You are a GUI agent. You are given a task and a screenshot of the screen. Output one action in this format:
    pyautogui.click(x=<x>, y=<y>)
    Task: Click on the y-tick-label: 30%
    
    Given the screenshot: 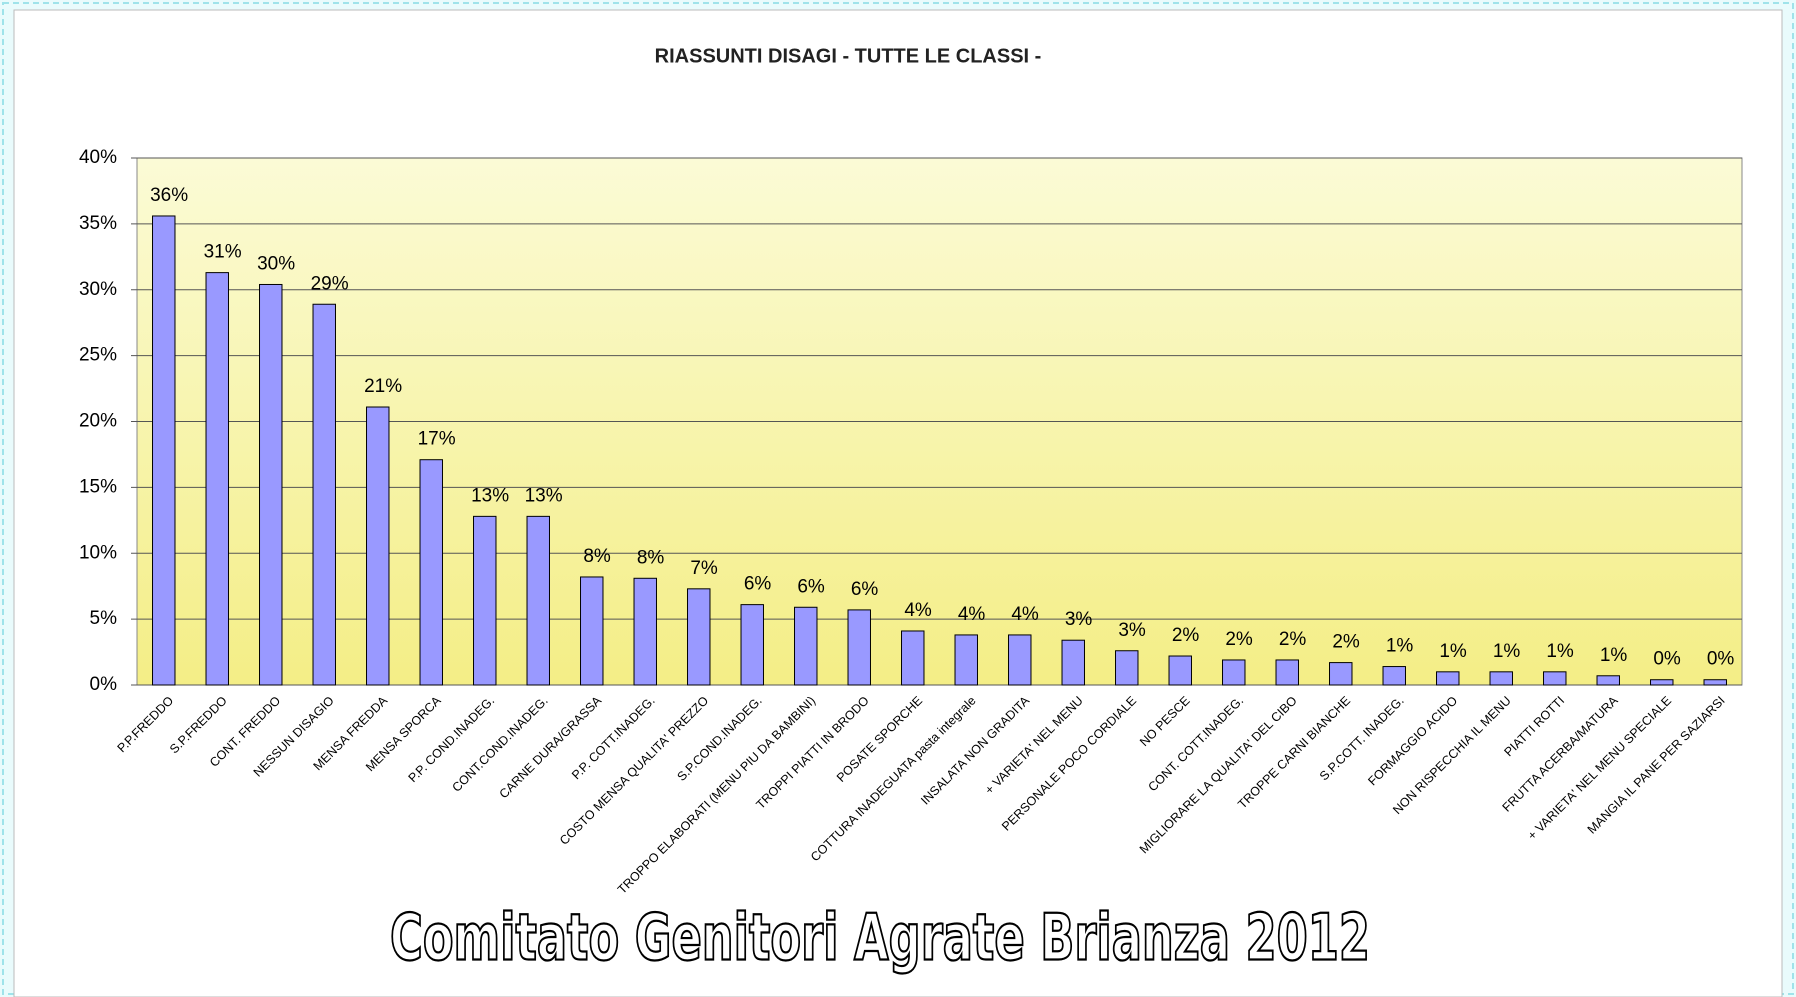 What is the action you would take?
    pyautogui.click(x=98, y=289)
    